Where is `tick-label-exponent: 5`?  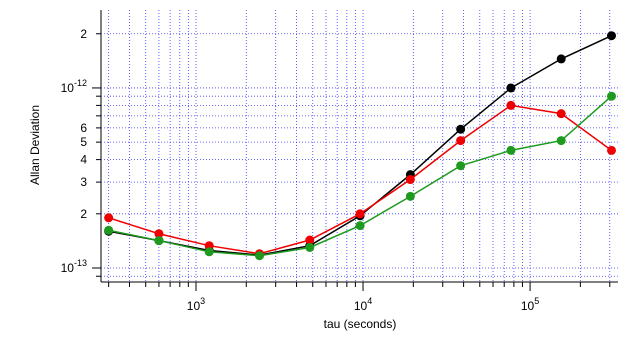
tick-label-exponent: 5 is located at coordinates (536, 301).